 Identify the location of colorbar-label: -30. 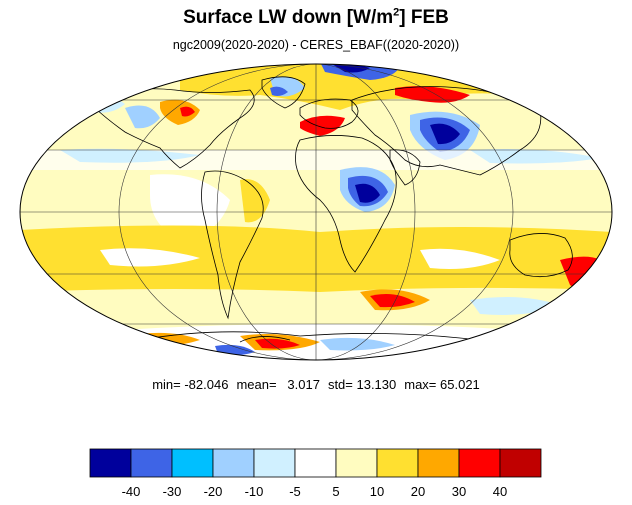
(172, 491).